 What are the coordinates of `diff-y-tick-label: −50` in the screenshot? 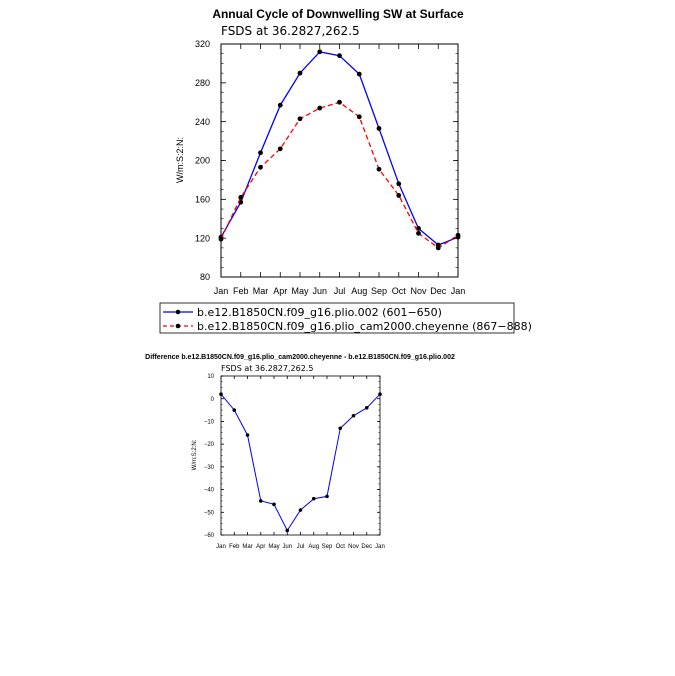 It's located at (209, 513).